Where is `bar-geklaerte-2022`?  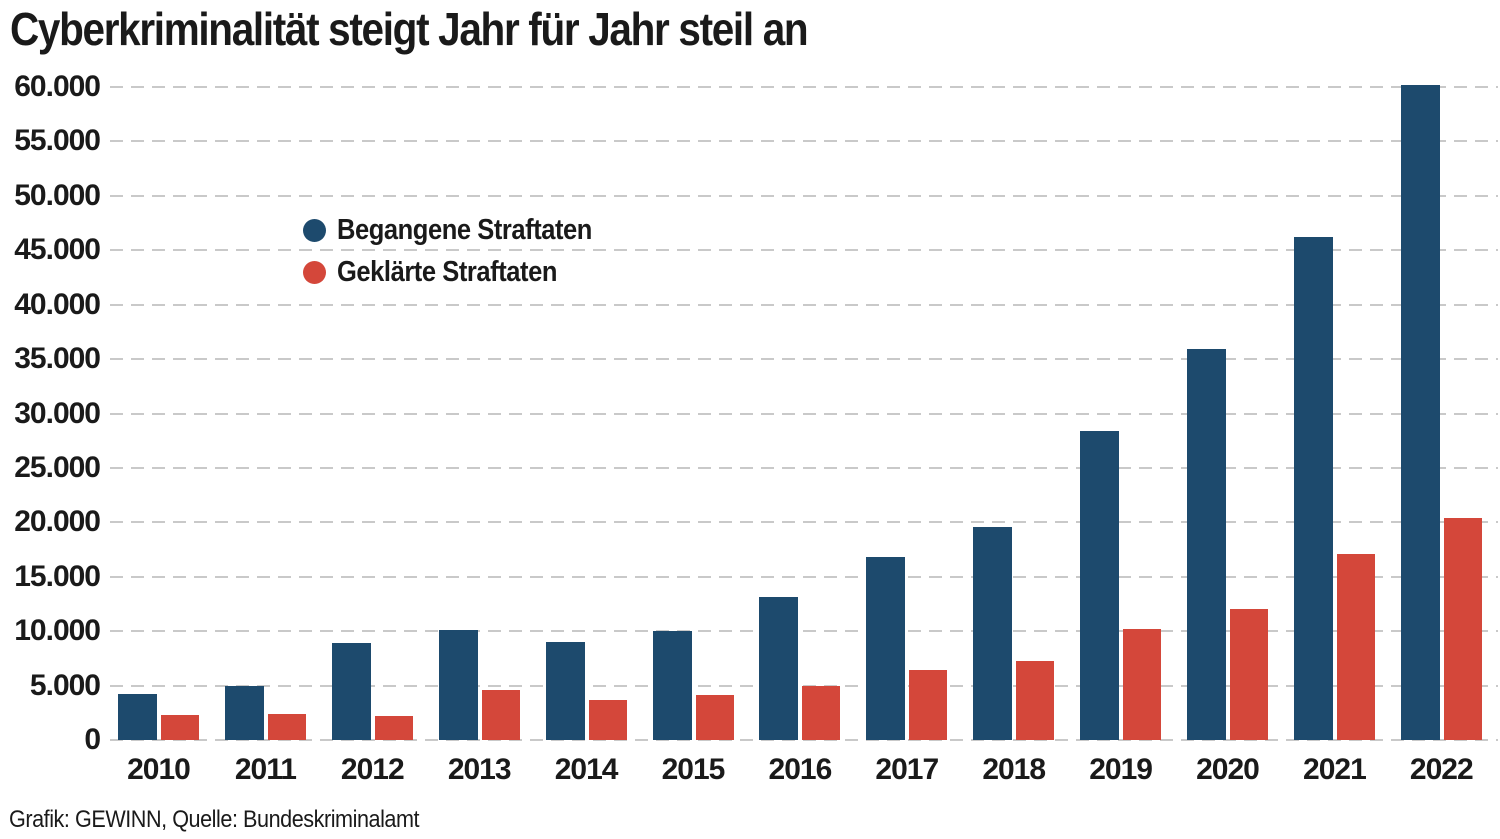
bar-geklaerte-2022 is located at coordinates (1462, 628).